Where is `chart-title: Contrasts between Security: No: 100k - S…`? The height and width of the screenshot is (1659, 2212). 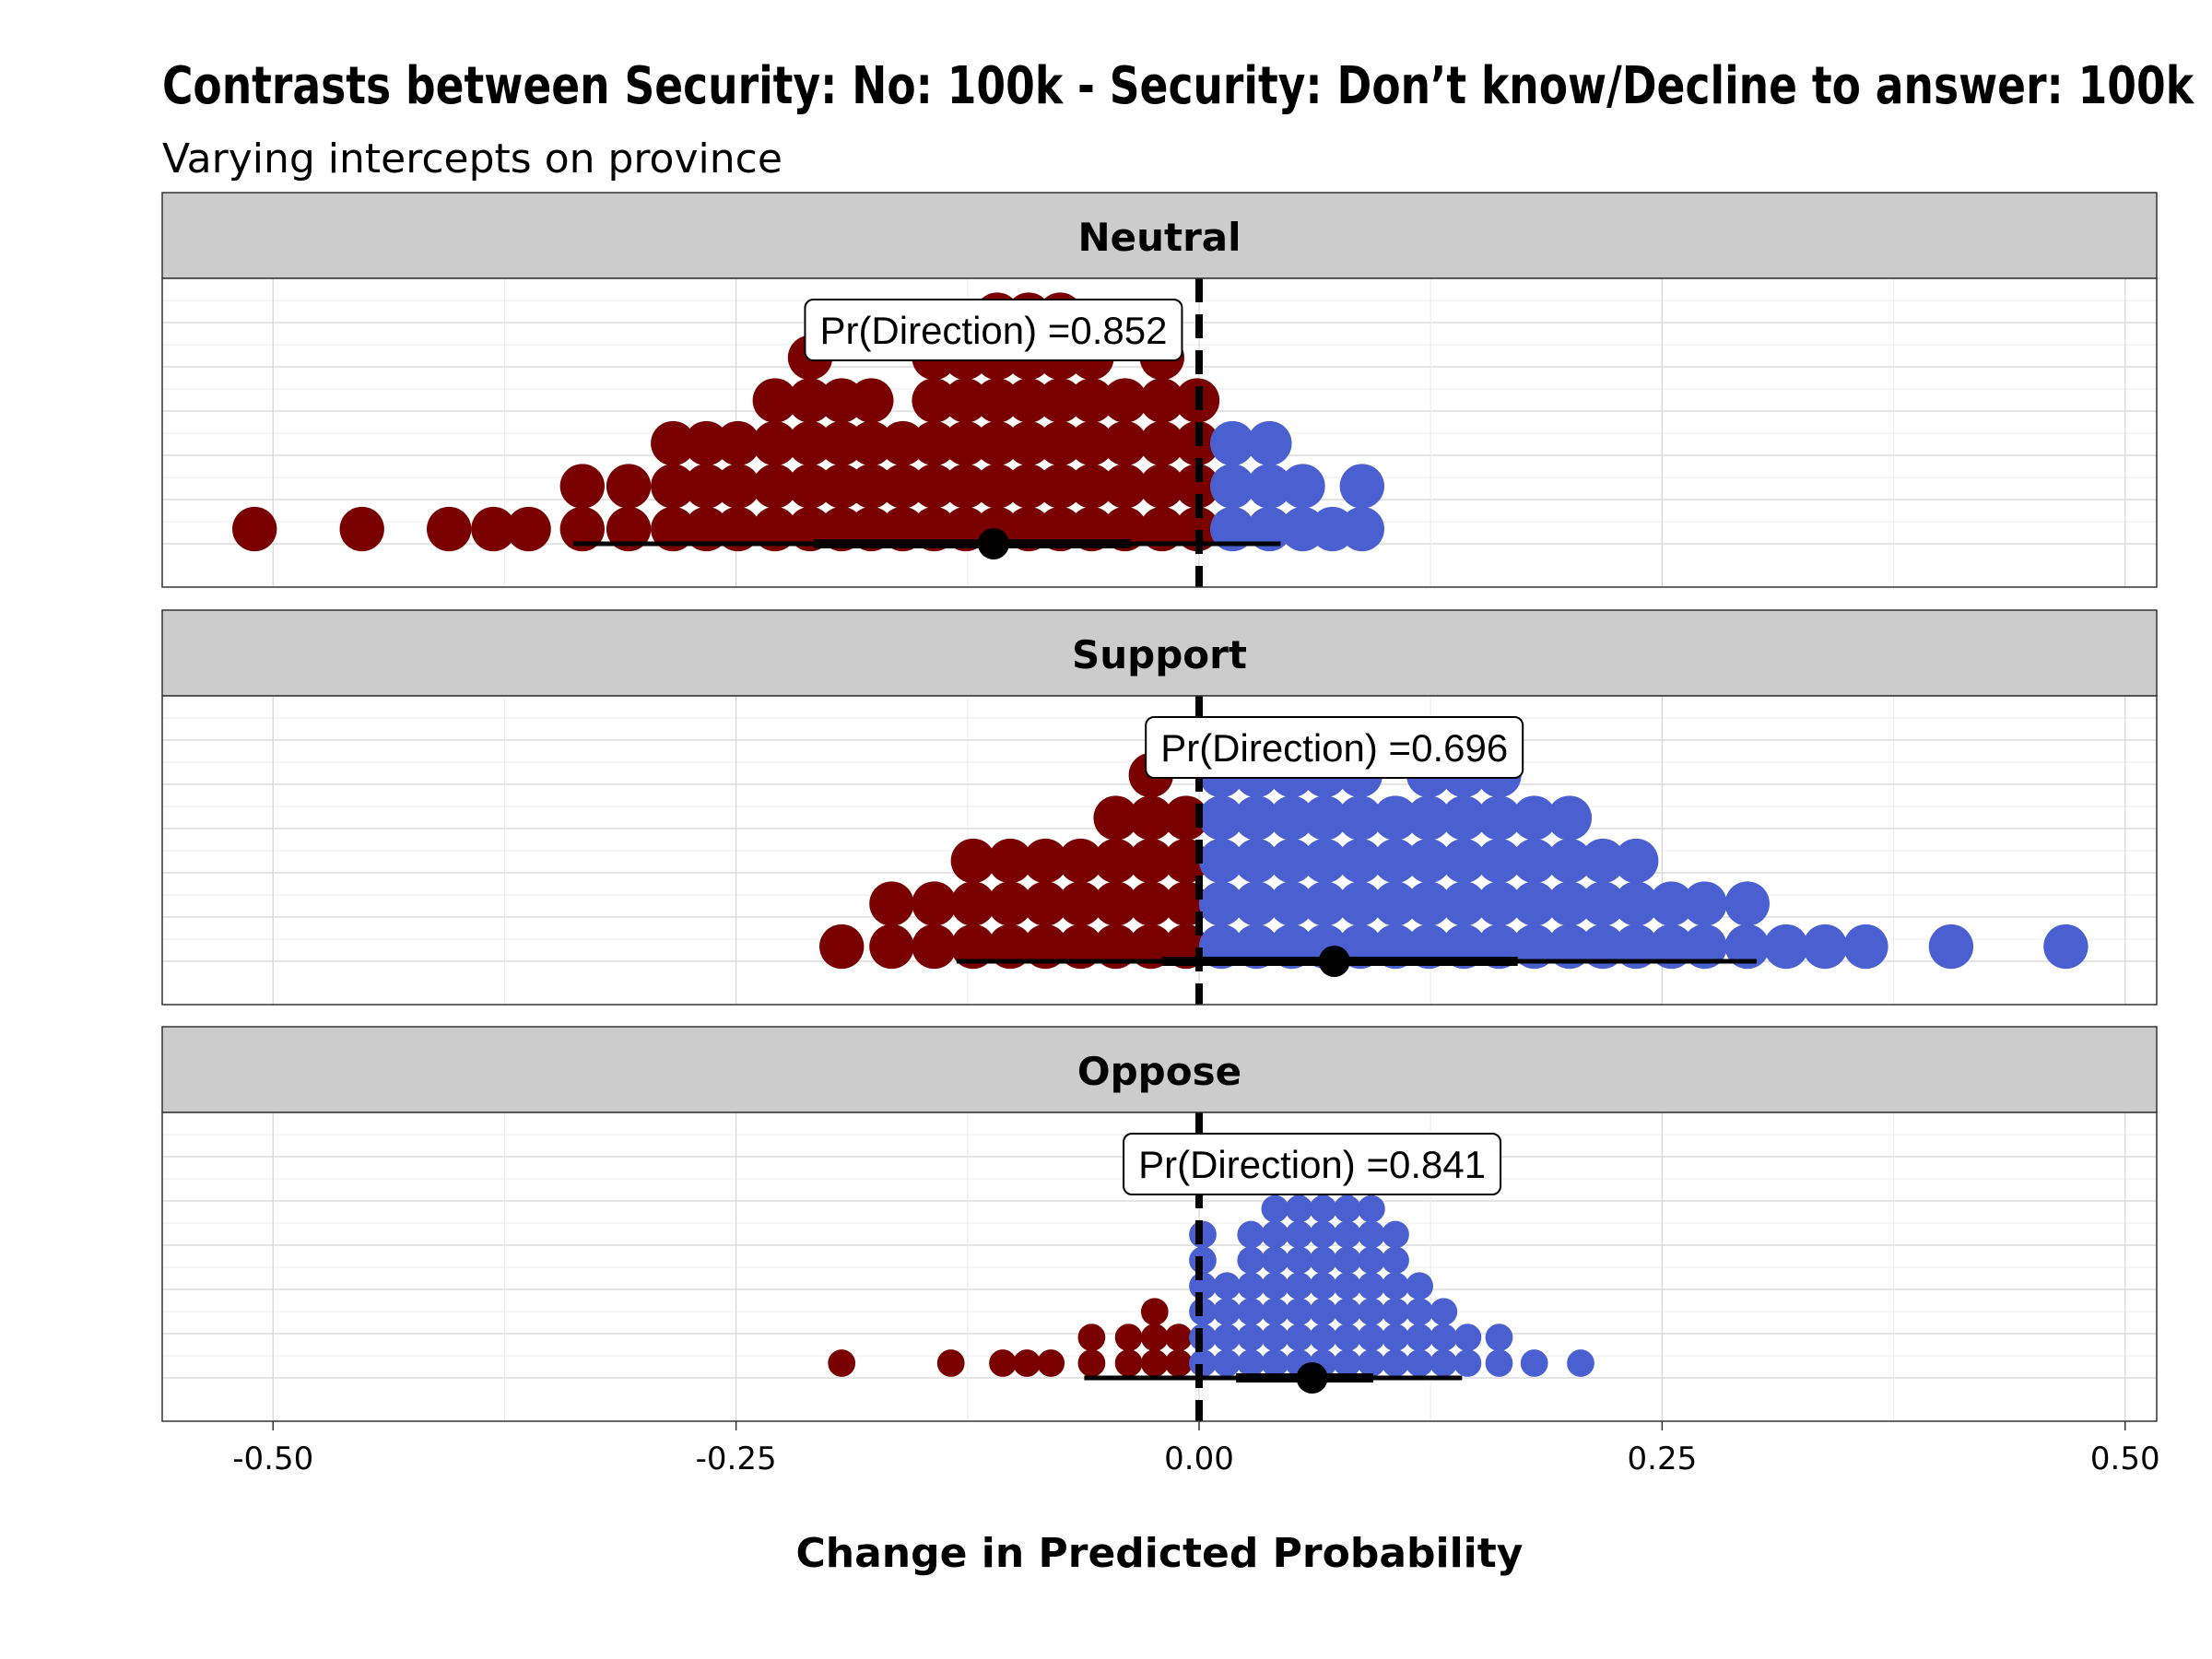
chart-title: Contrasts between Security: No: 100k - S… is located at coordinates (1178, 86).